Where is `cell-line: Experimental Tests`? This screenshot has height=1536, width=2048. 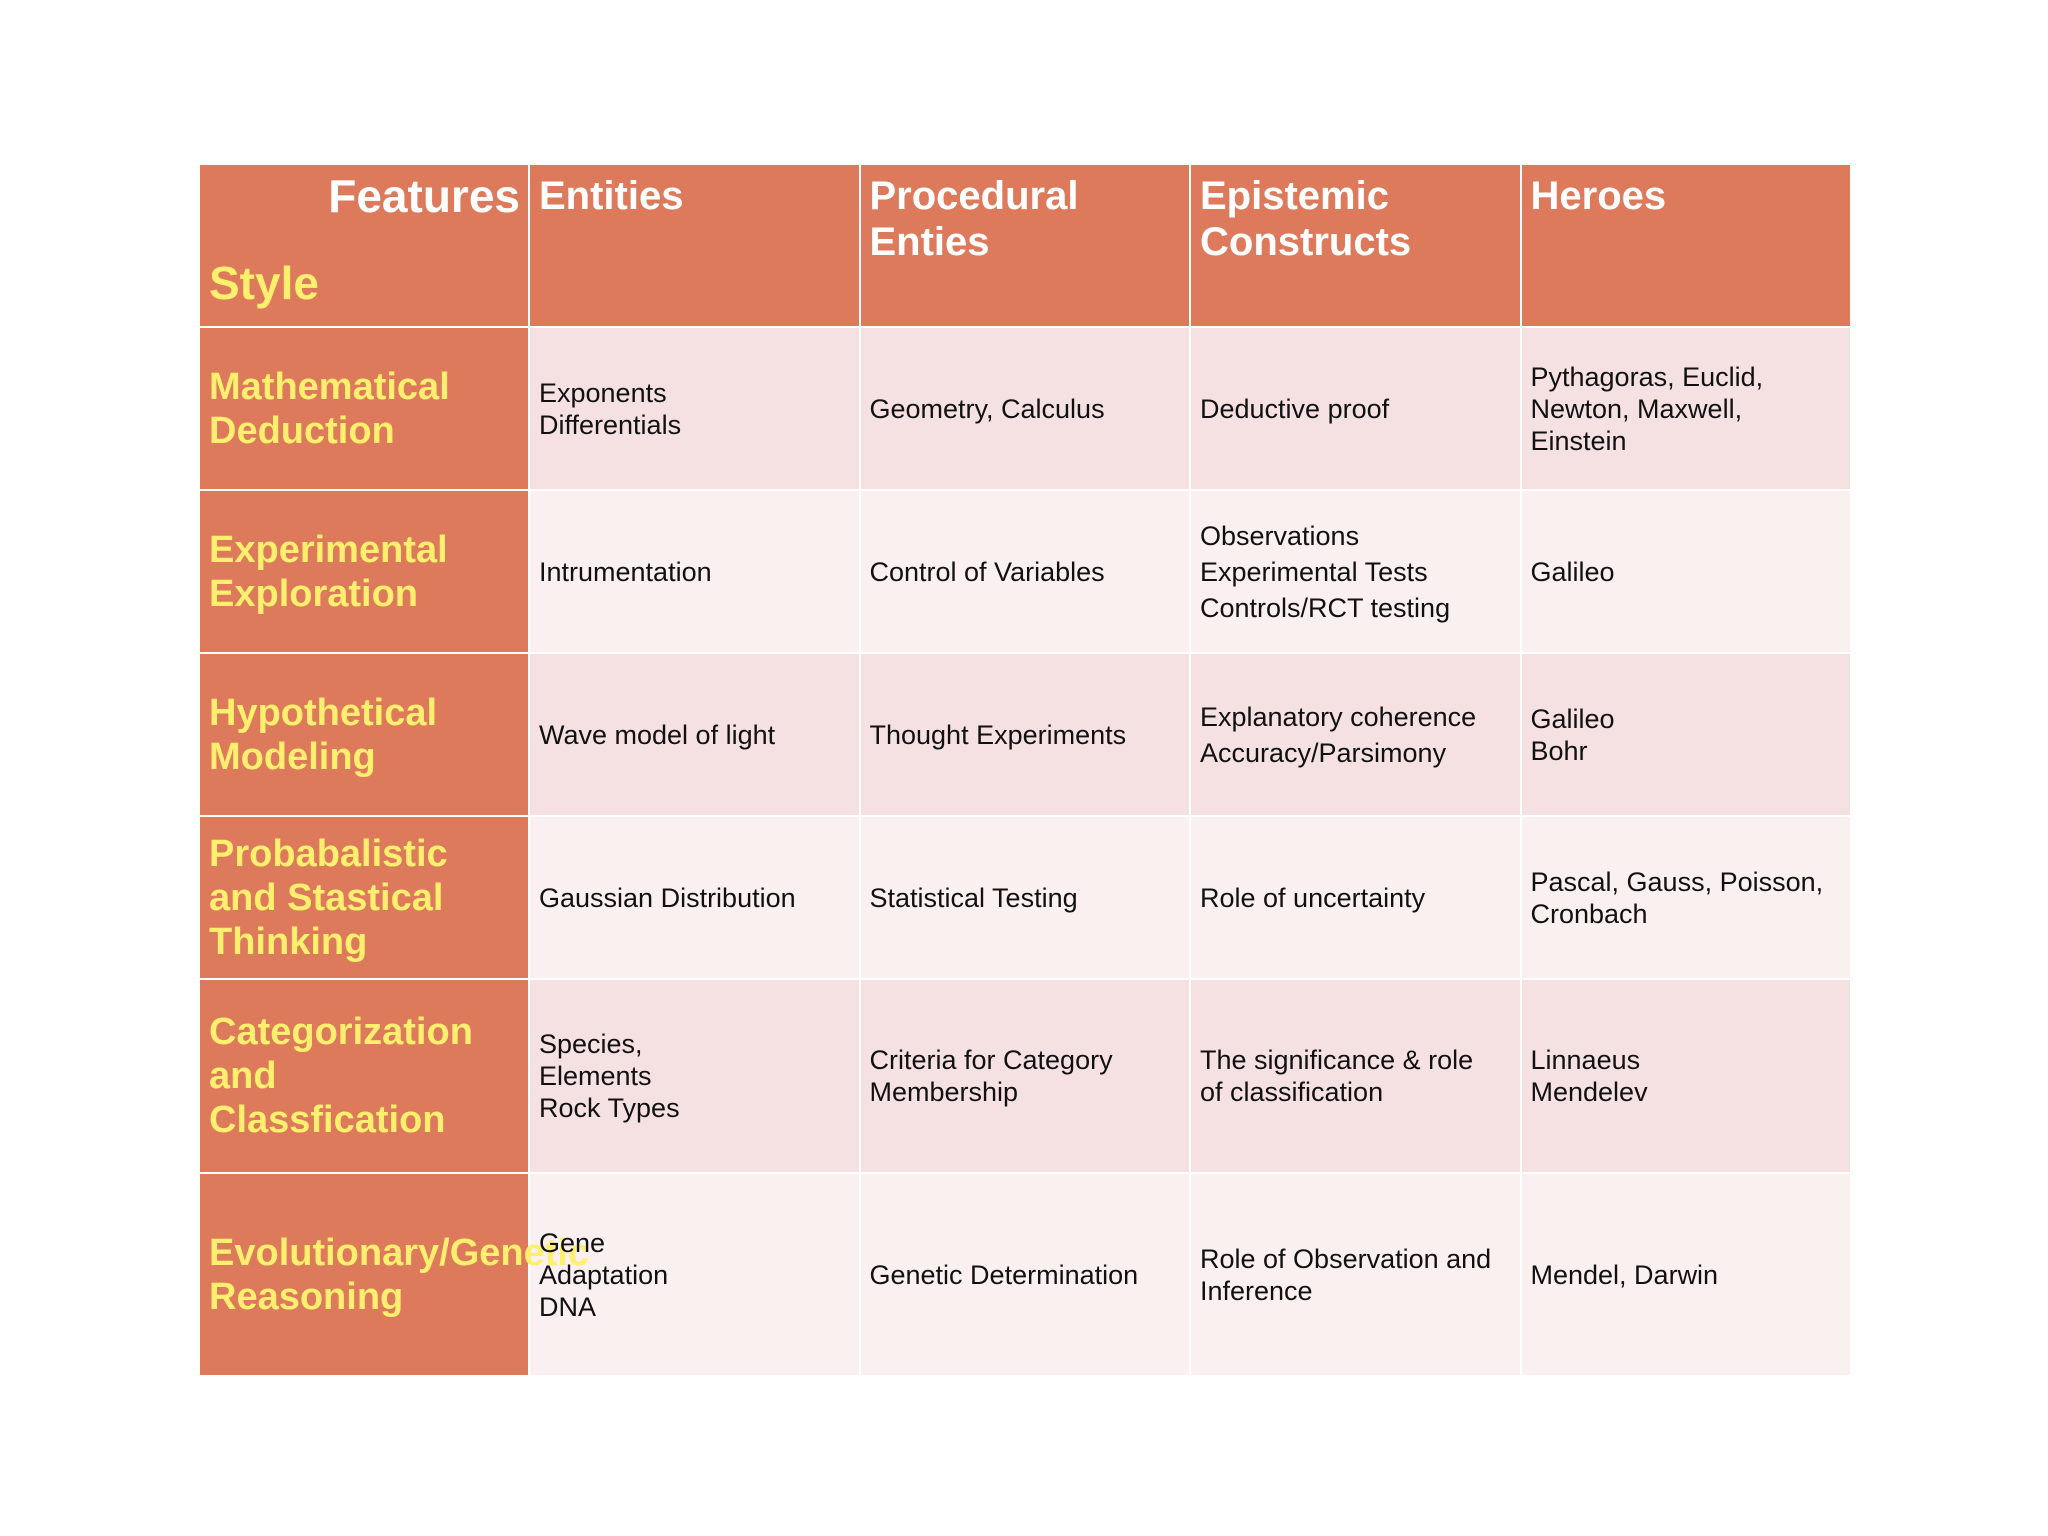
cell-line: Experimental Tests is located at coordinates (1314, 571).